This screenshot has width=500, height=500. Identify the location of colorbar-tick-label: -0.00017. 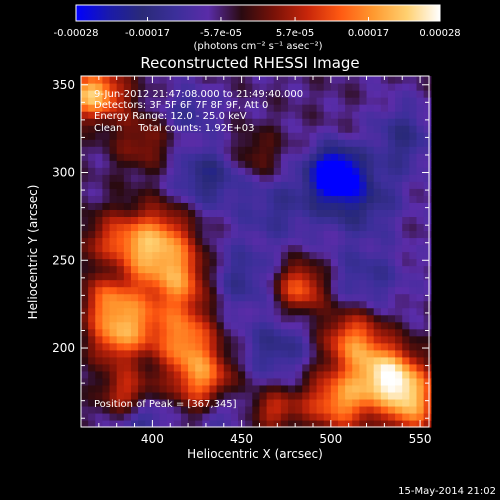
(147, 33).